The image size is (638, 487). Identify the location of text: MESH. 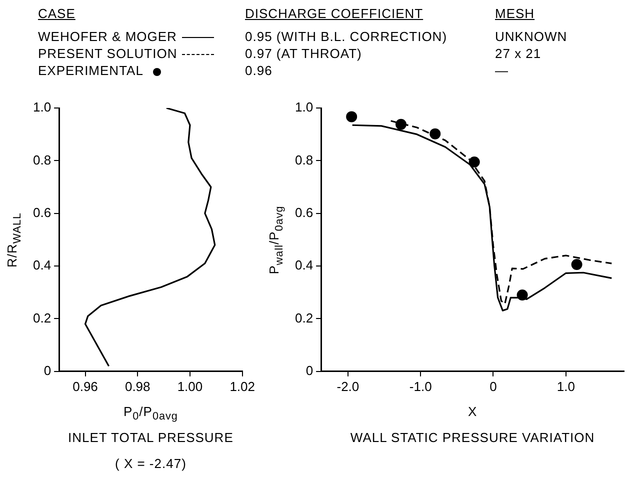
(515, 13).